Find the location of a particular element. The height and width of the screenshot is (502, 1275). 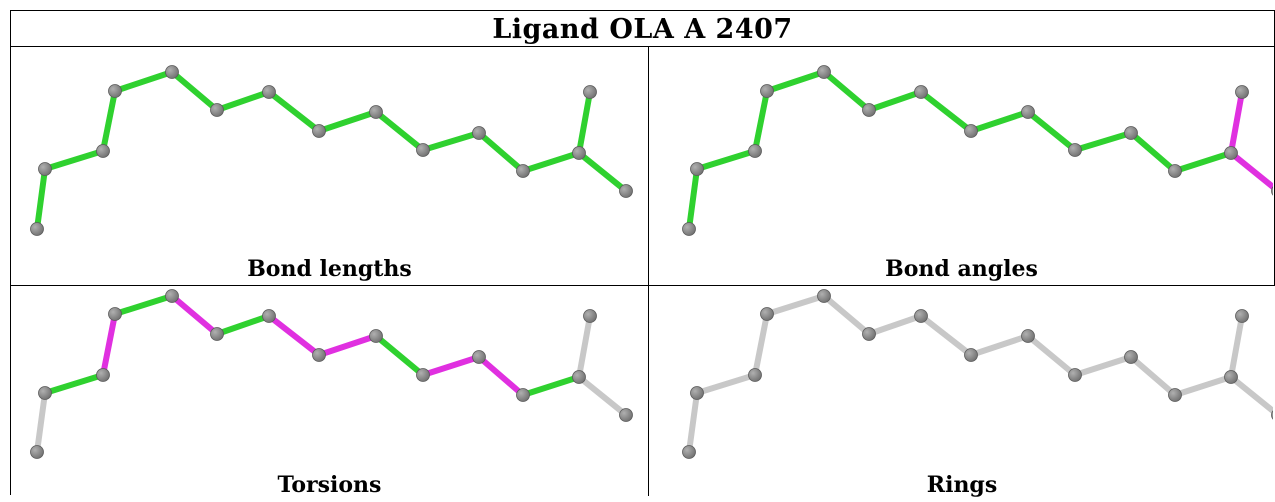

table-title: Ligand OLA A 2407 is located at coordinates (643, 29).